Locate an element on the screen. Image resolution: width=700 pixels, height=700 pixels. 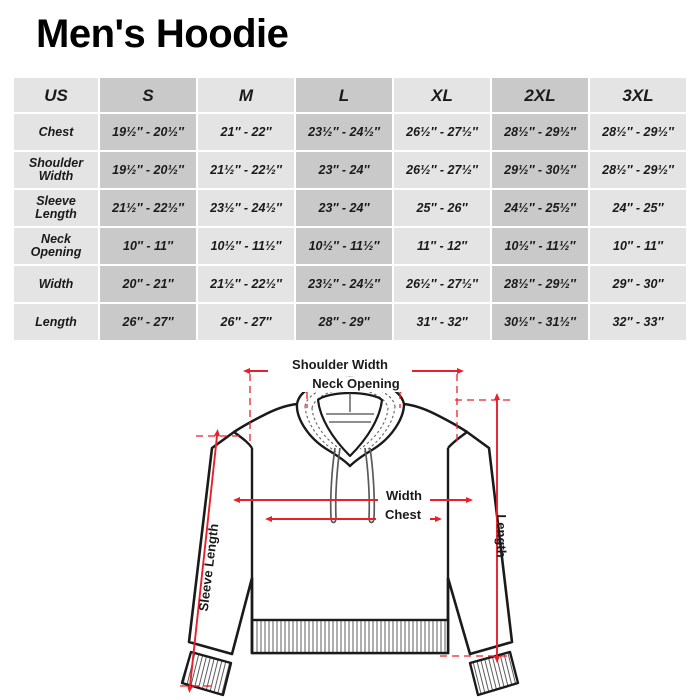
label-shoulder-width: Shoulder Width is located at coordinates (340, 364).